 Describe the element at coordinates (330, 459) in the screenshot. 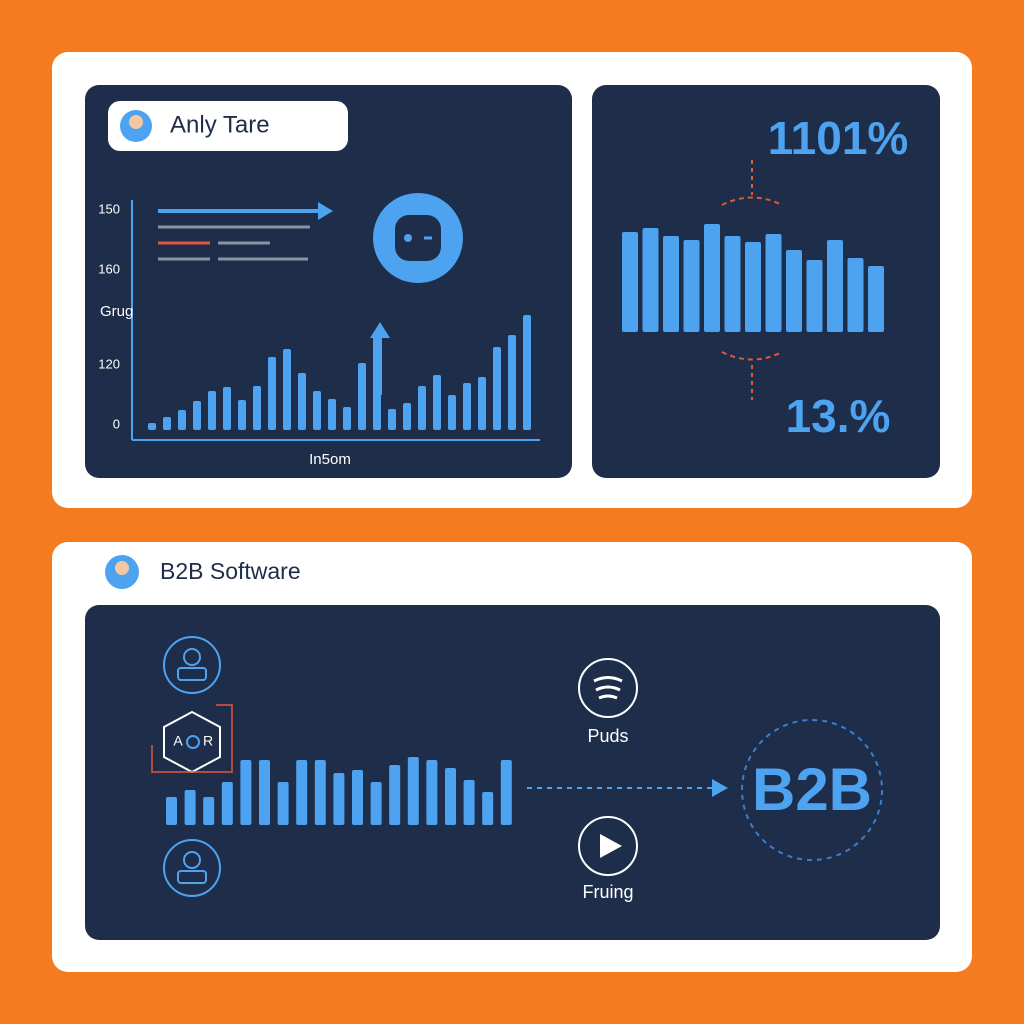

I see `x-title: In5om` at that location.